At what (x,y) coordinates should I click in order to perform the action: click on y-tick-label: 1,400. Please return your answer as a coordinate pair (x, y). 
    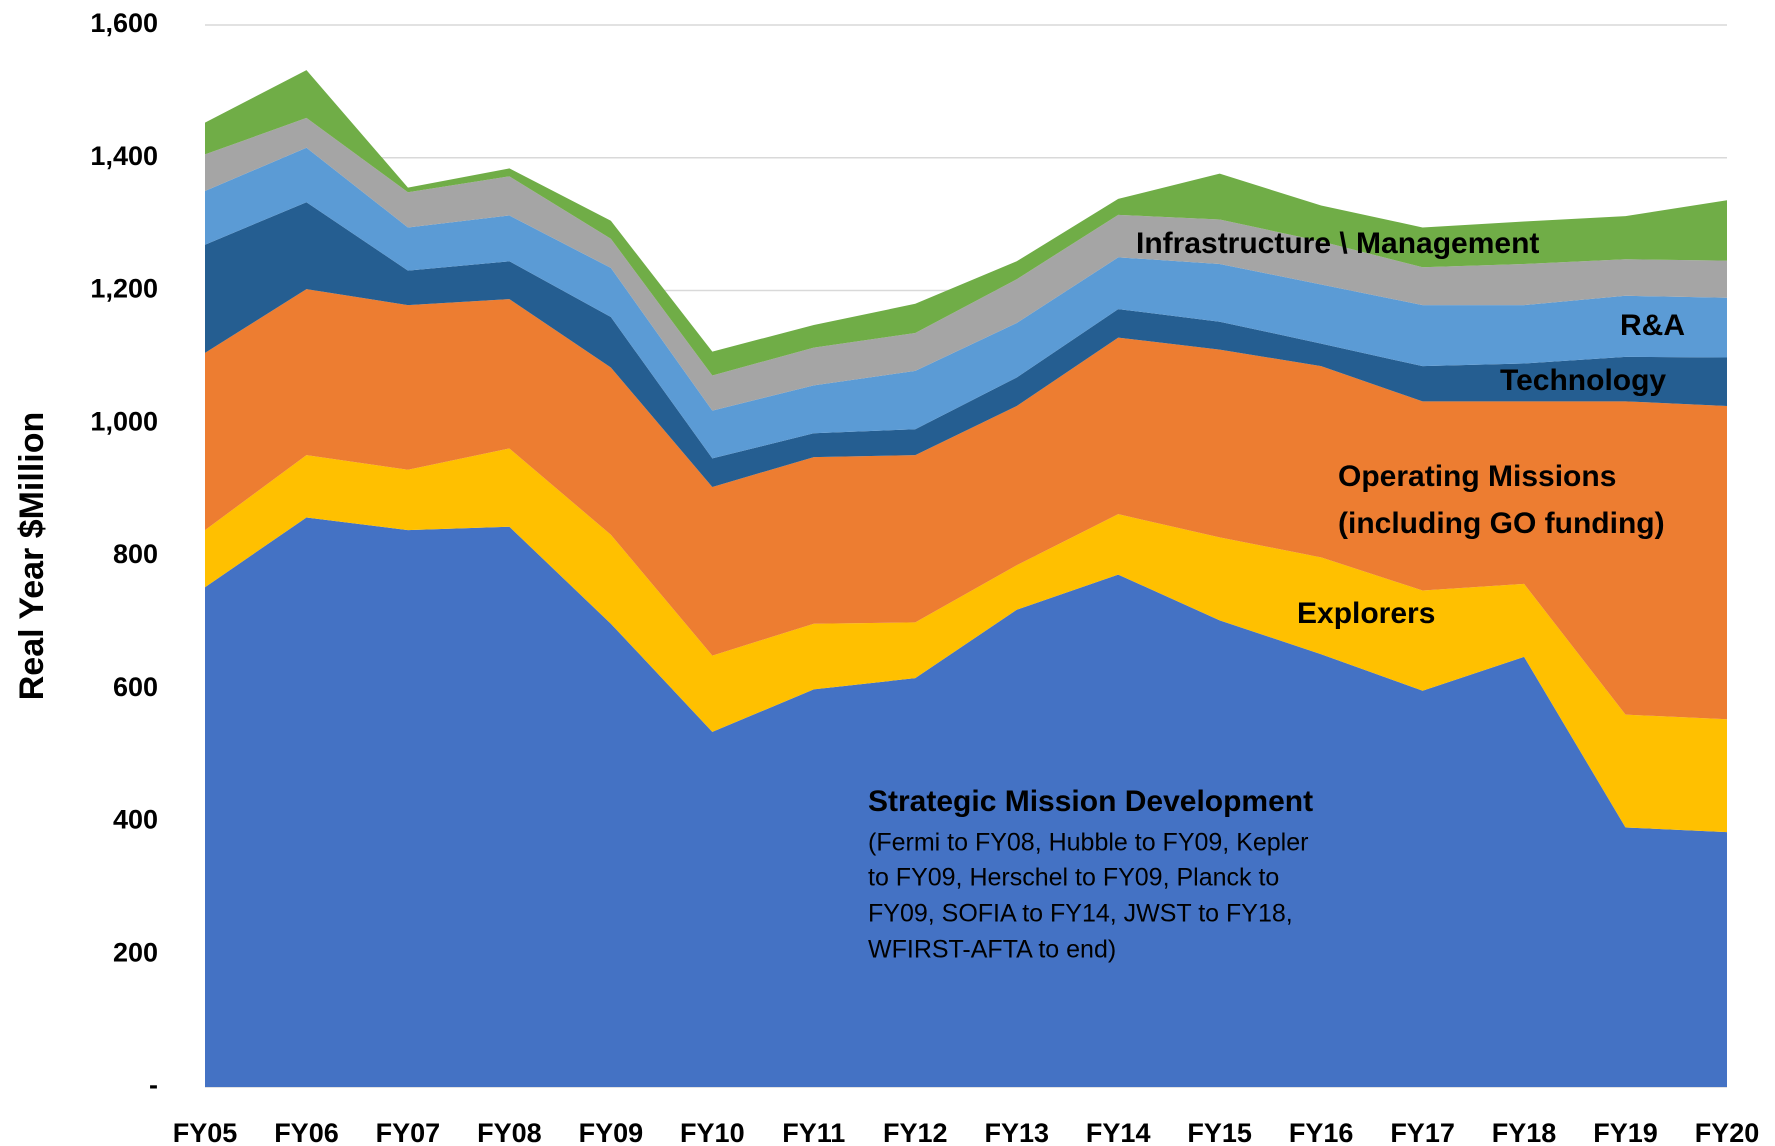
    Looking at the image, I should click on (124, 156).